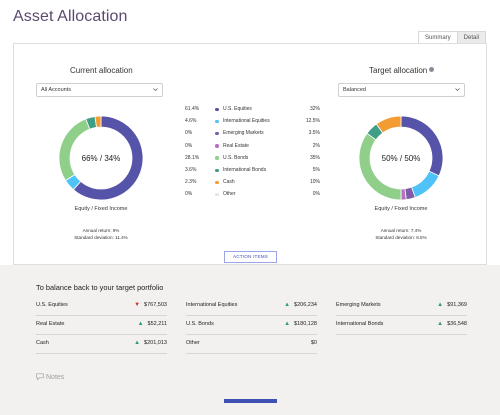  I want to click on rebalance-item-amount: ▼ $767,503, so click(150, 305).